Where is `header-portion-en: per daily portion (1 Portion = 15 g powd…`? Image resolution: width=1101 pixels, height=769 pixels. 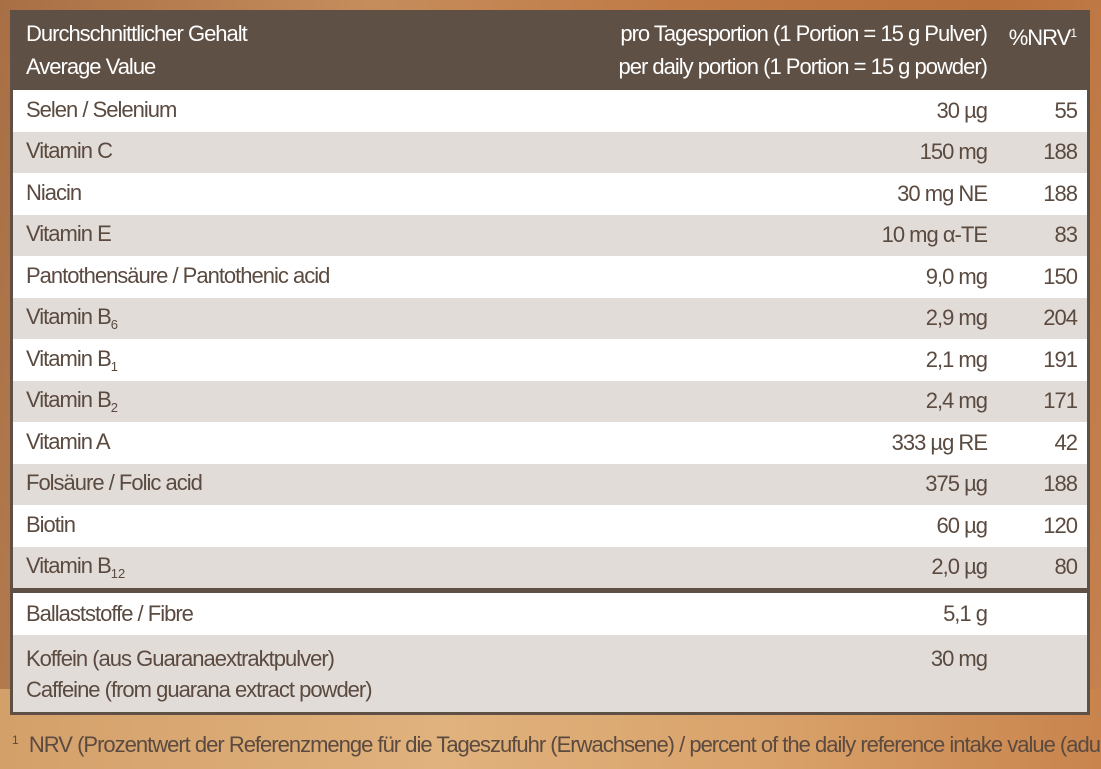 header-portion-en: per daily portion (1 Portion = 15 g powd… is located at coordinates (803, 66).